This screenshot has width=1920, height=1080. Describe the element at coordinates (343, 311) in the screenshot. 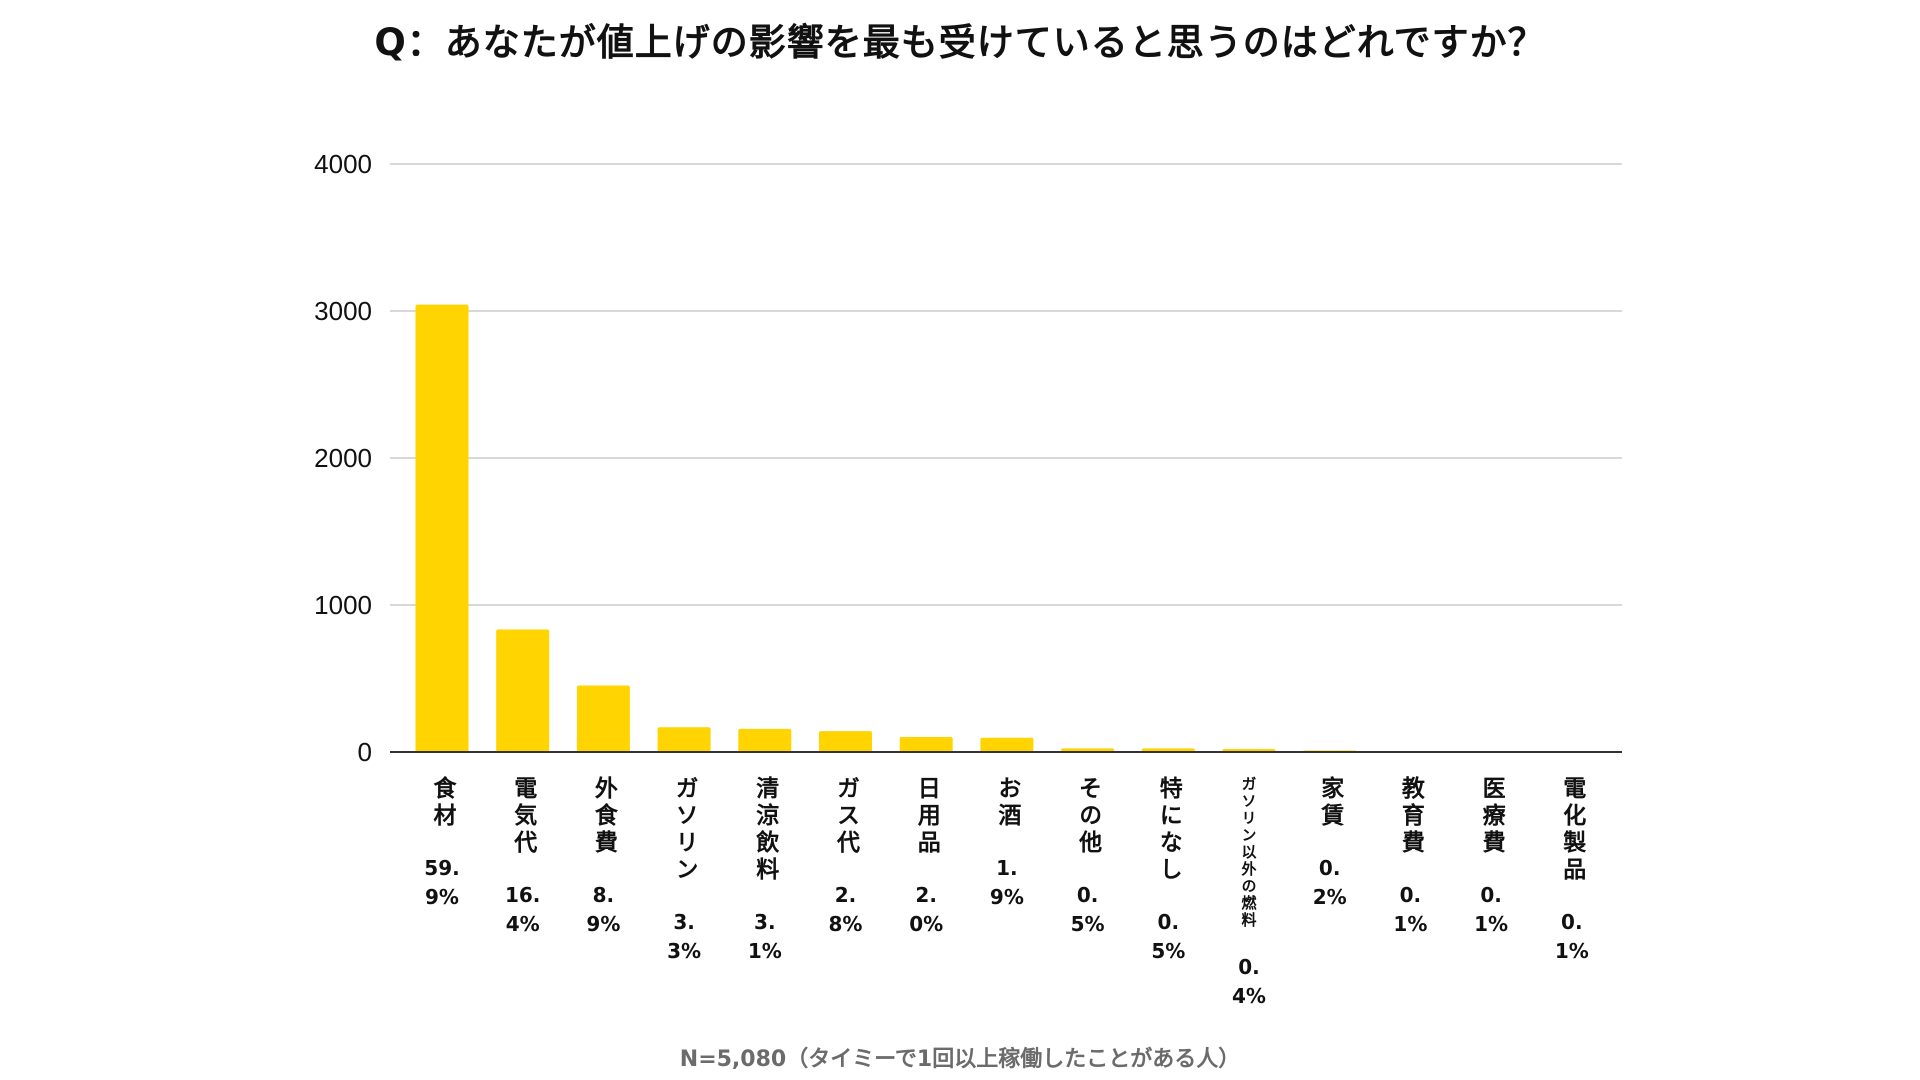

I see `y-tick-label: 3000` at that location.